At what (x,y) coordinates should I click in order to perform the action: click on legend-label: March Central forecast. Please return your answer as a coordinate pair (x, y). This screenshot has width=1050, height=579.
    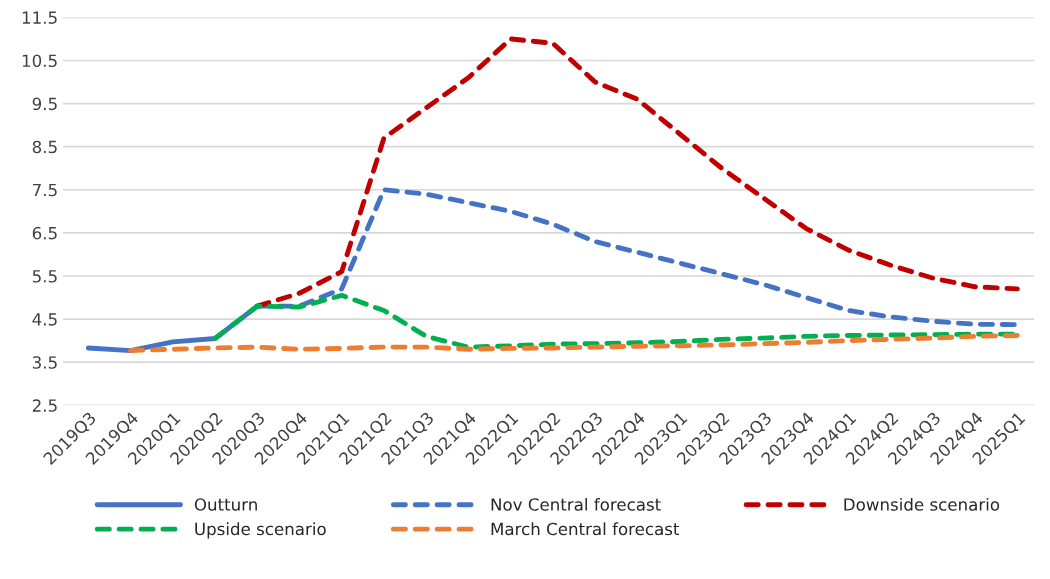
    Looking at the image, I should click on (585, 529).